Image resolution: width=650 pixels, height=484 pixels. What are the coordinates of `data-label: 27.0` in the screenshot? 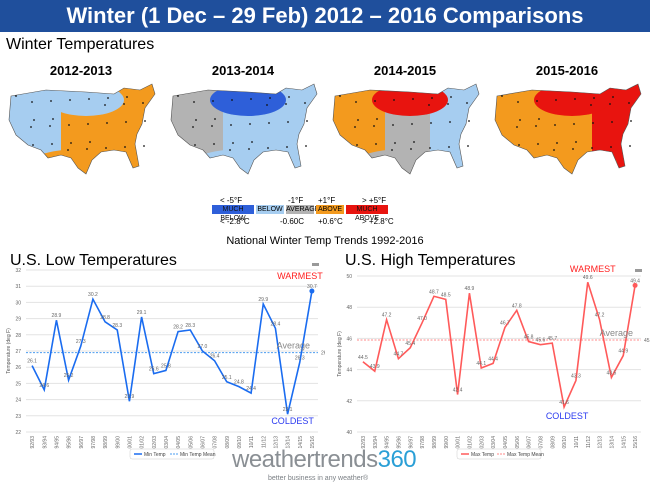 It's located at (203, 347).